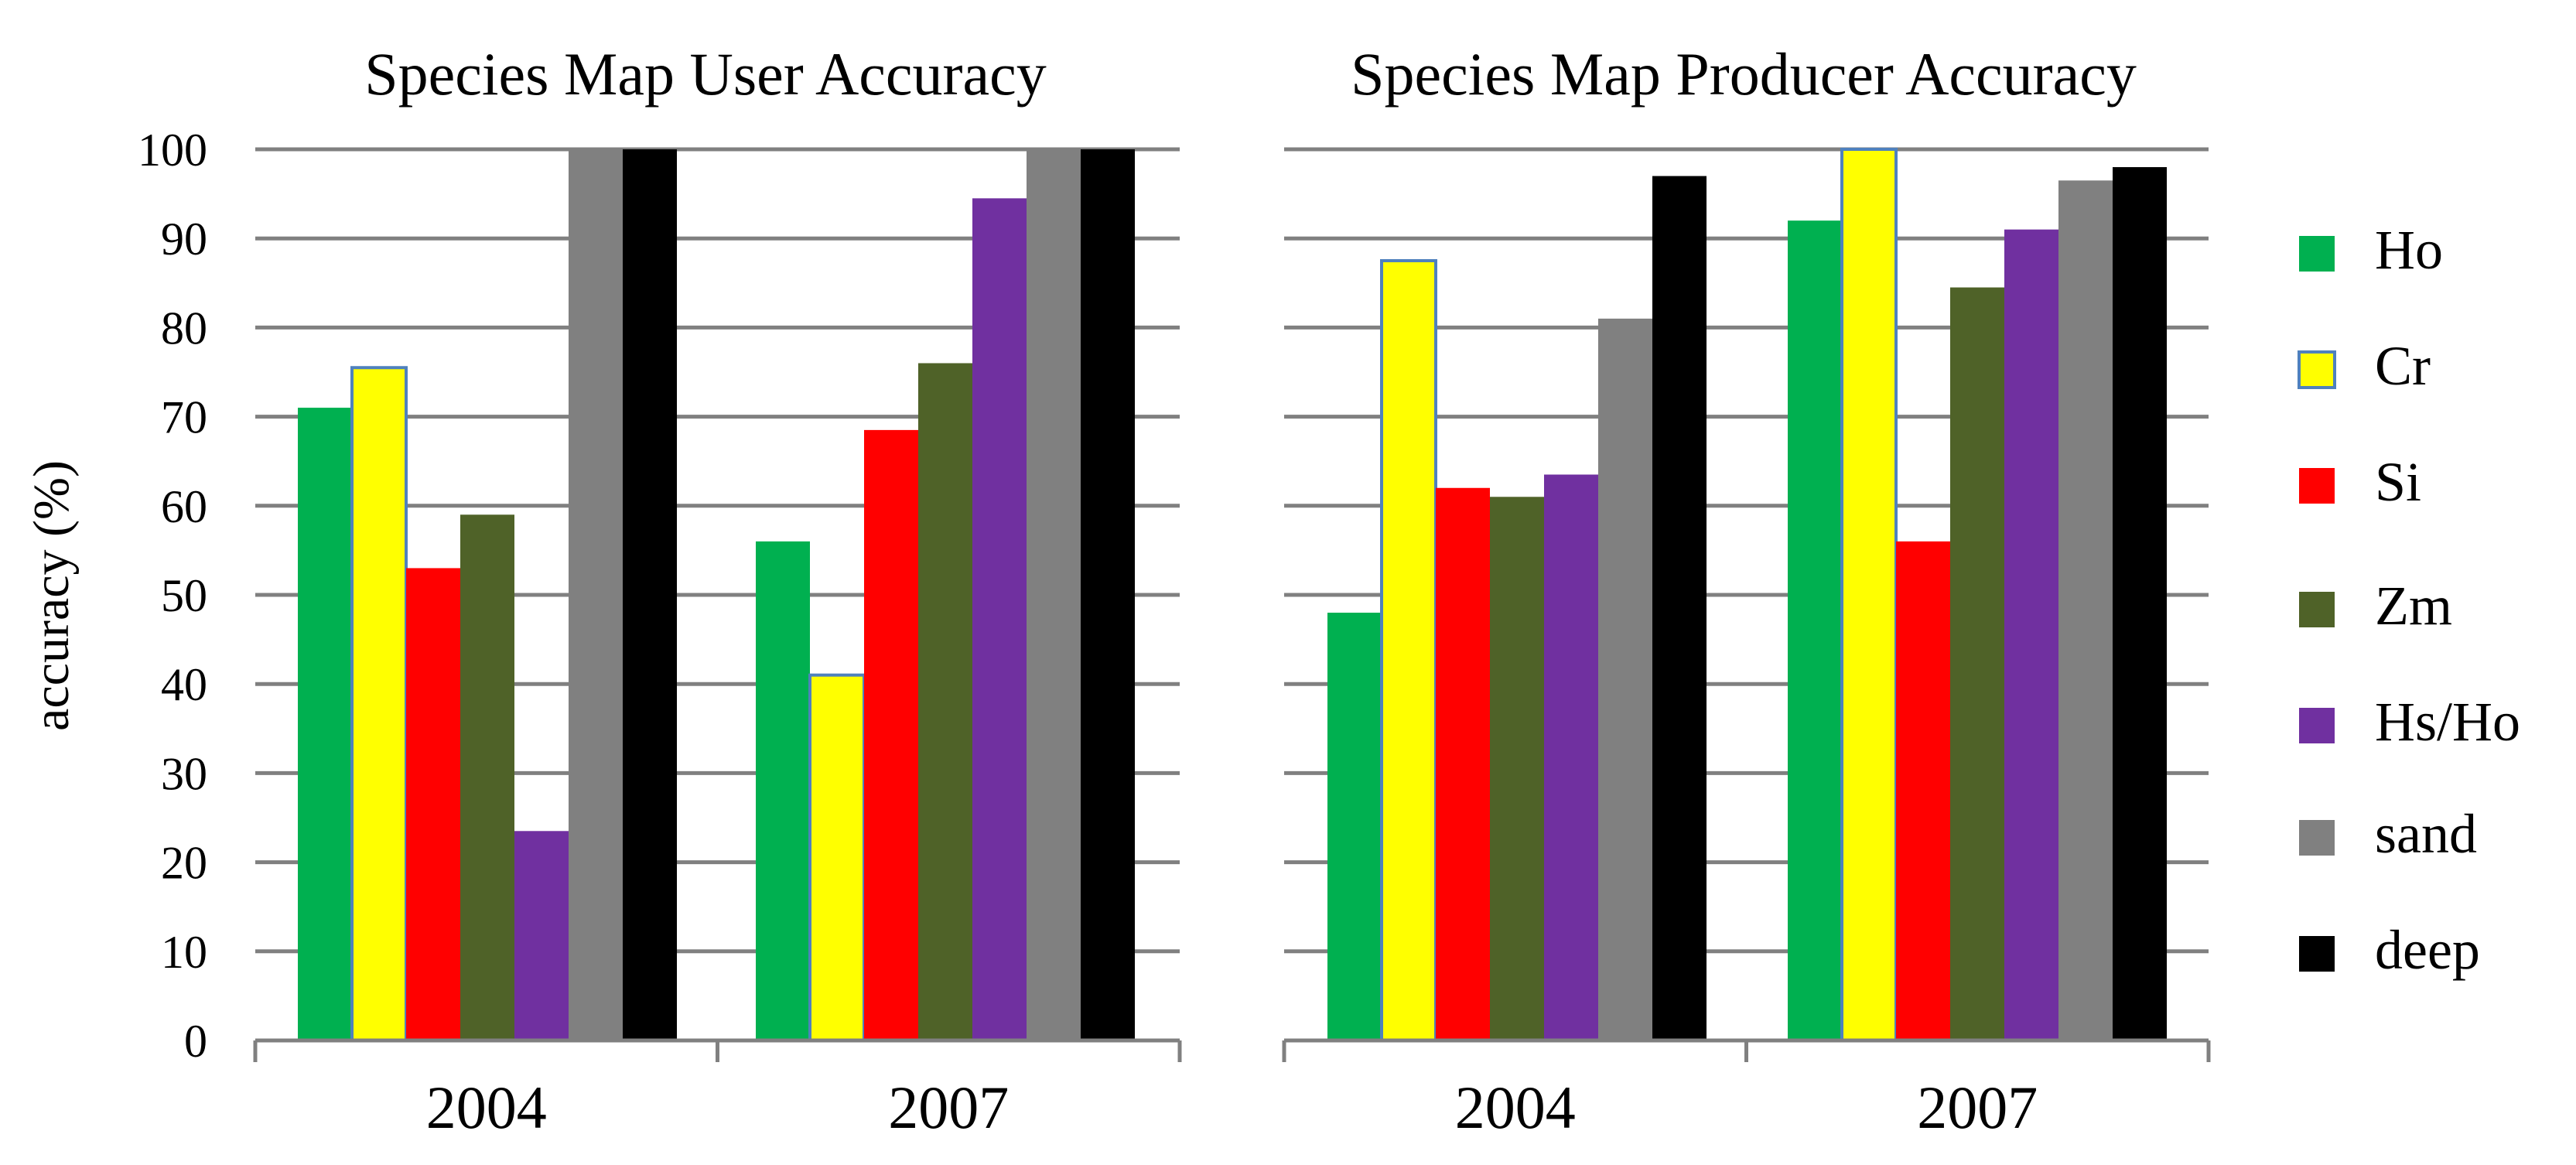 The image size is (2576, 1165). Describe the element at coordinates (2317, 838) in the screenshot. I see `legend-swatch-sand` at that location.